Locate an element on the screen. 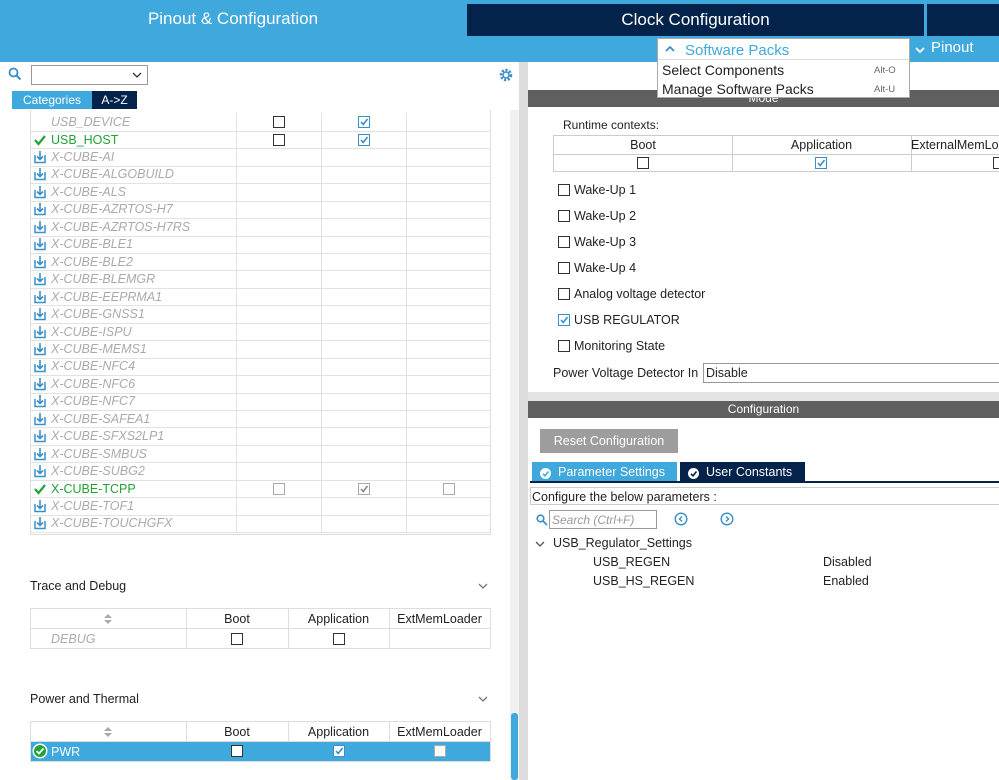 Image resolution: width=999 pixels, height=780 pixels. option-label: Wake-Up 2 is located at coordinates (605, 216).